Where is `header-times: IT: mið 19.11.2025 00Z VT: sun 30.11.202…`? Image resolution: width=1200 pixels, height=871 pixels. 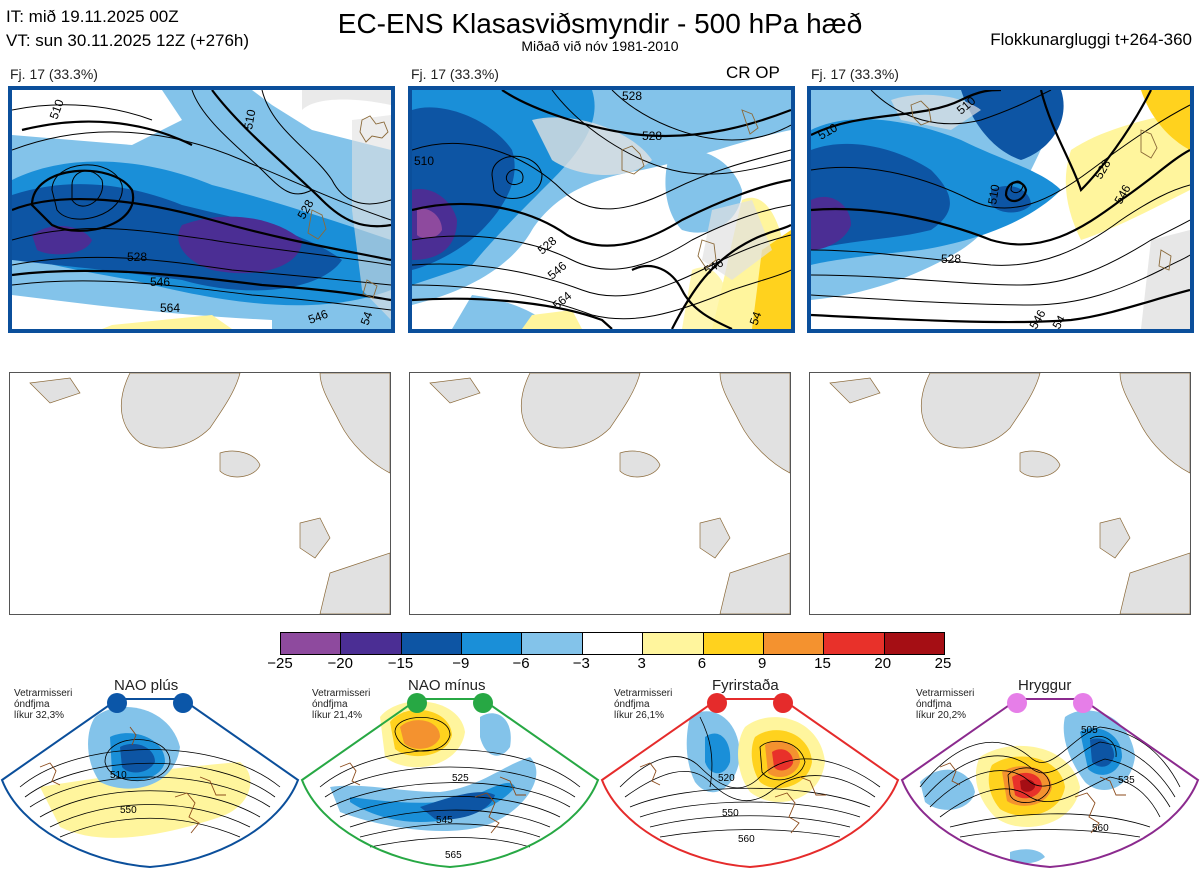 header-times: IT: mið 19.11.2025 00Z VT: sun 30.11.202… is located at coordinates (127, 29).